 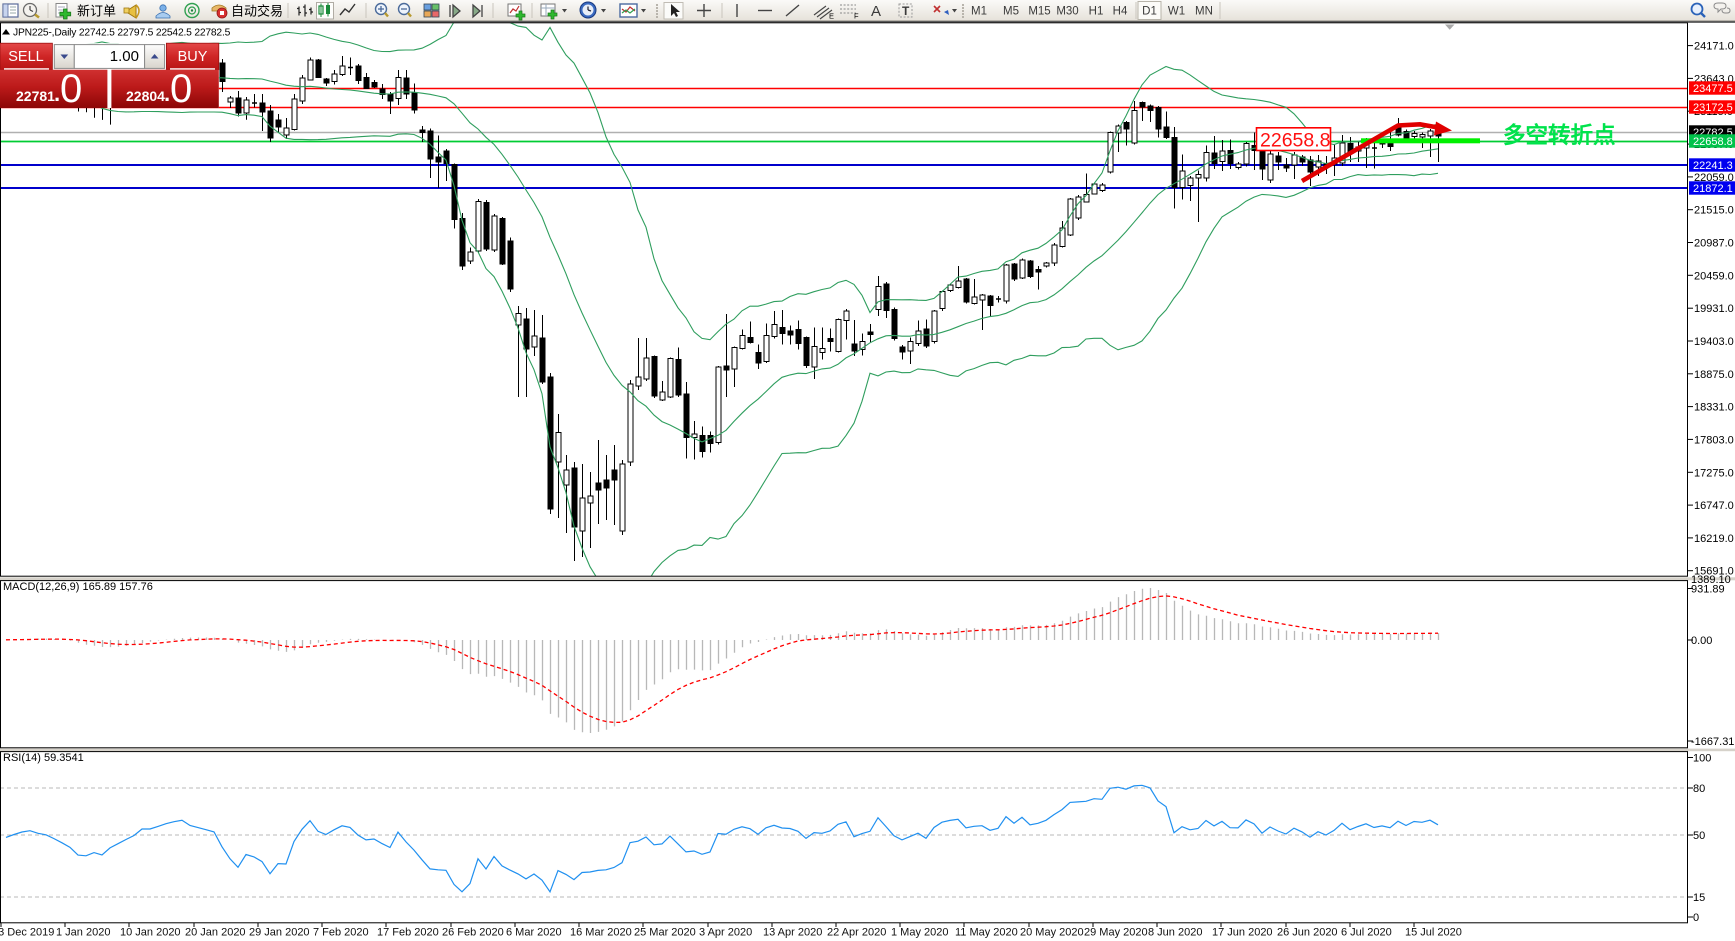 What do you see at coordinates (919, 933) in the screenshot?
I see `svg-text: 1 May 2020` at bounding box center [919, 933].